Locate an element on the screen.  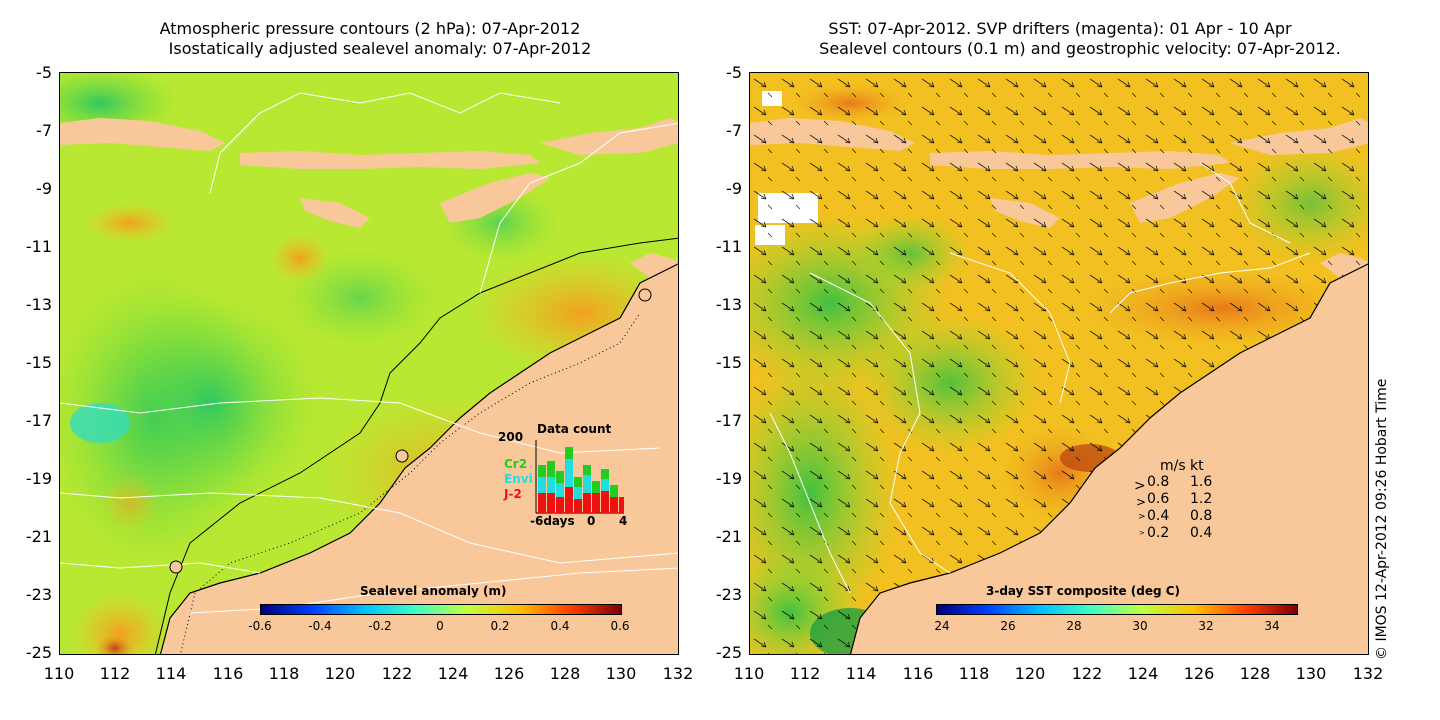
left-ytick: -25 is located at coordinates (38, 652).